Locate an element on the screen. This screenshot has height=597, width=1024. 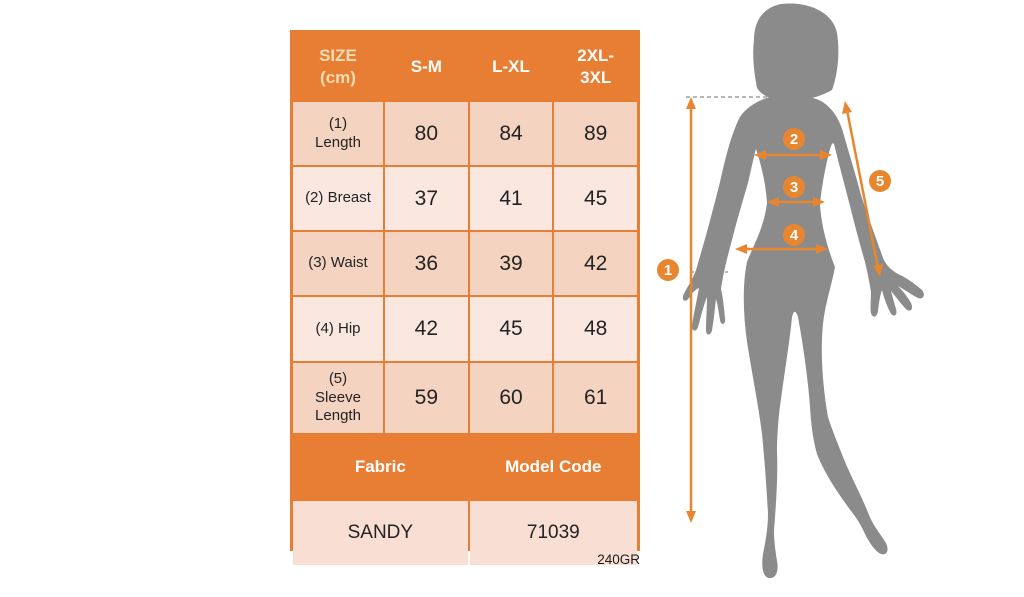
footer-value-fabric: SANDY is located at coordinates (380, 533).